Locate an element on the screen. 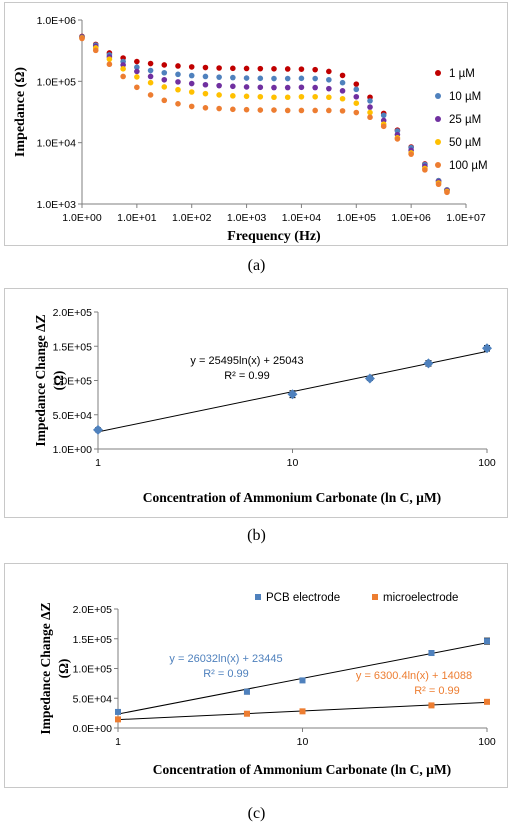 The height and width of the screenshot is (833, 513). x-tick-label: 1.0E+03 is located at coordinates (247, 218).